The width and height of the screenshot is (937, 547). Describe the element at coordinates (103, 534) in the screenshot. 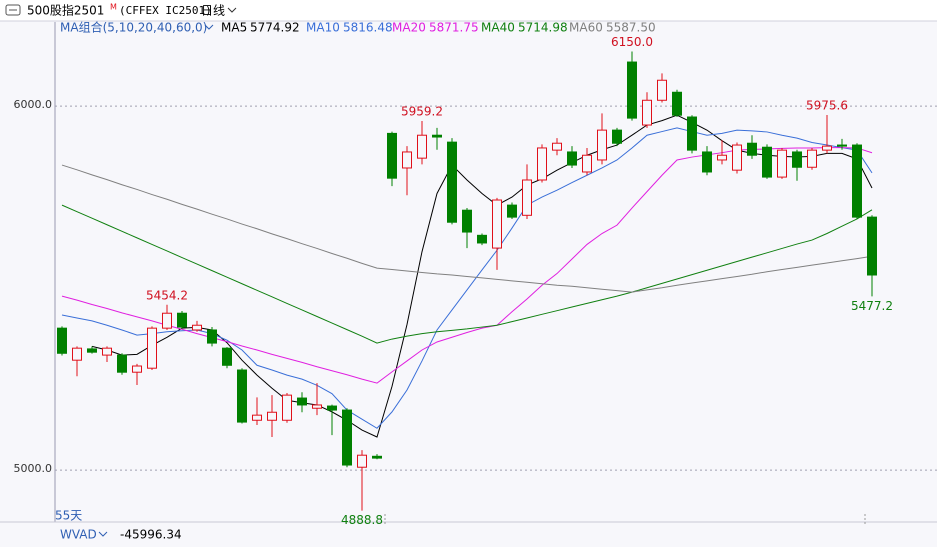

I see `indicator-chevron` at that location.